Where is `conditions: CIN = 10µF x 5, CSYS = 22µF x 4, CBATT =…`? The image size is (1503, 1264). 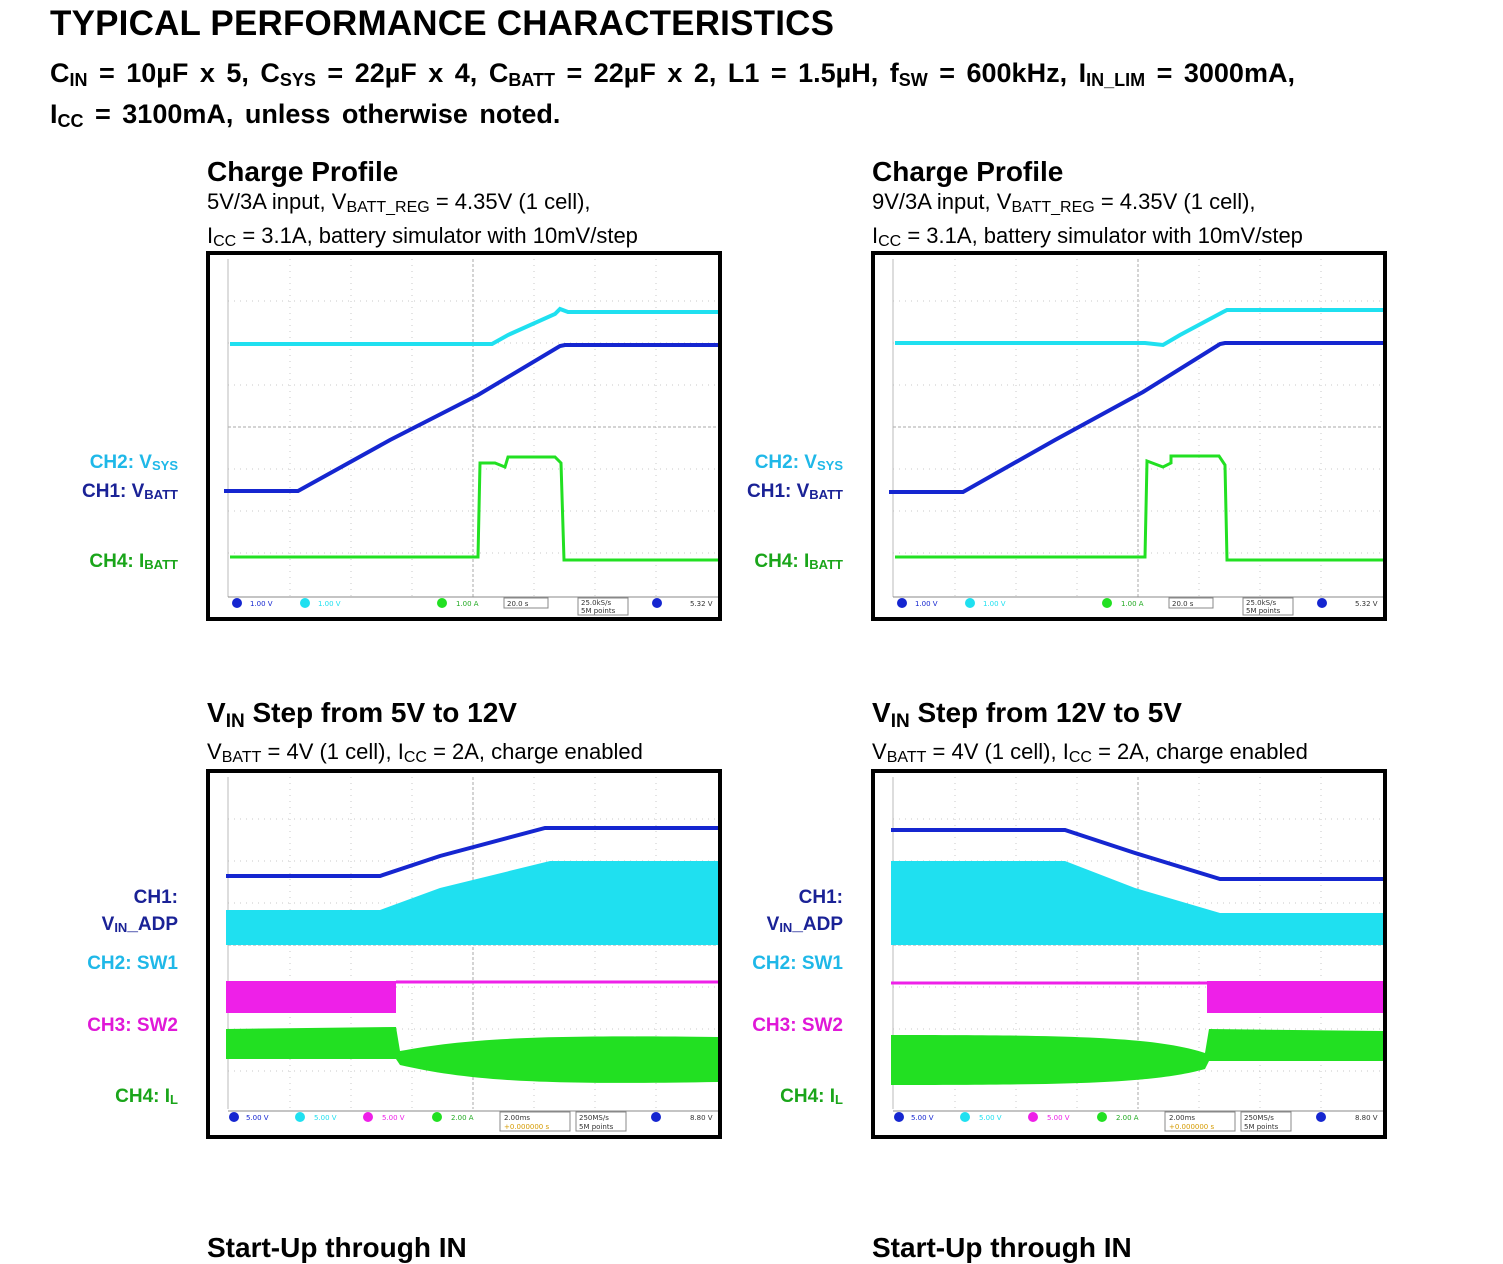 conditions: CIN = 10µF x 5, CSYS = 22µF x 4, CBATT =… is located at coordinates (672, 94).